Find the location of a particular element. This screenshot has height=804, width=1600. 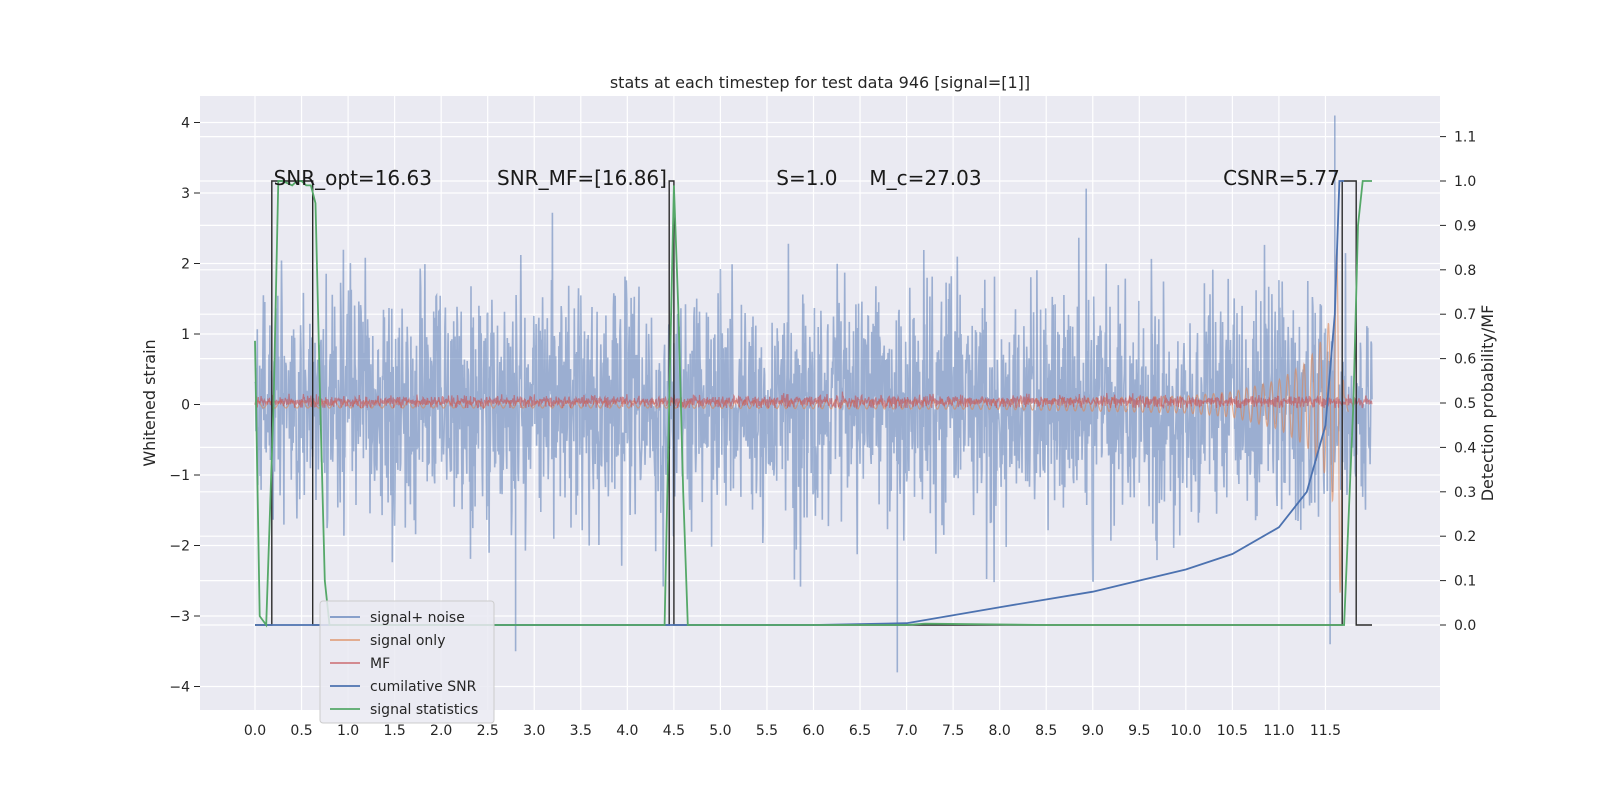

y-right-tick-label: 0.7 is located at coordinates (1465, 315).